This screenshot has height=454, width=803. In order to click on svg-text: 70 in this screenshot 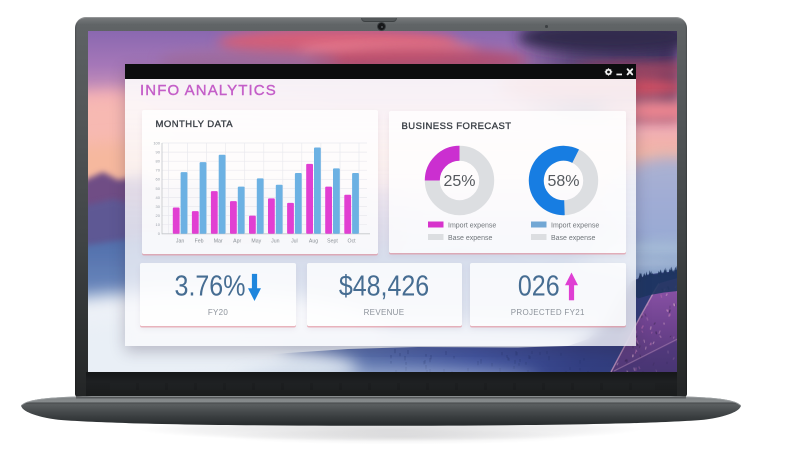, I will do `click(157, 170)`.